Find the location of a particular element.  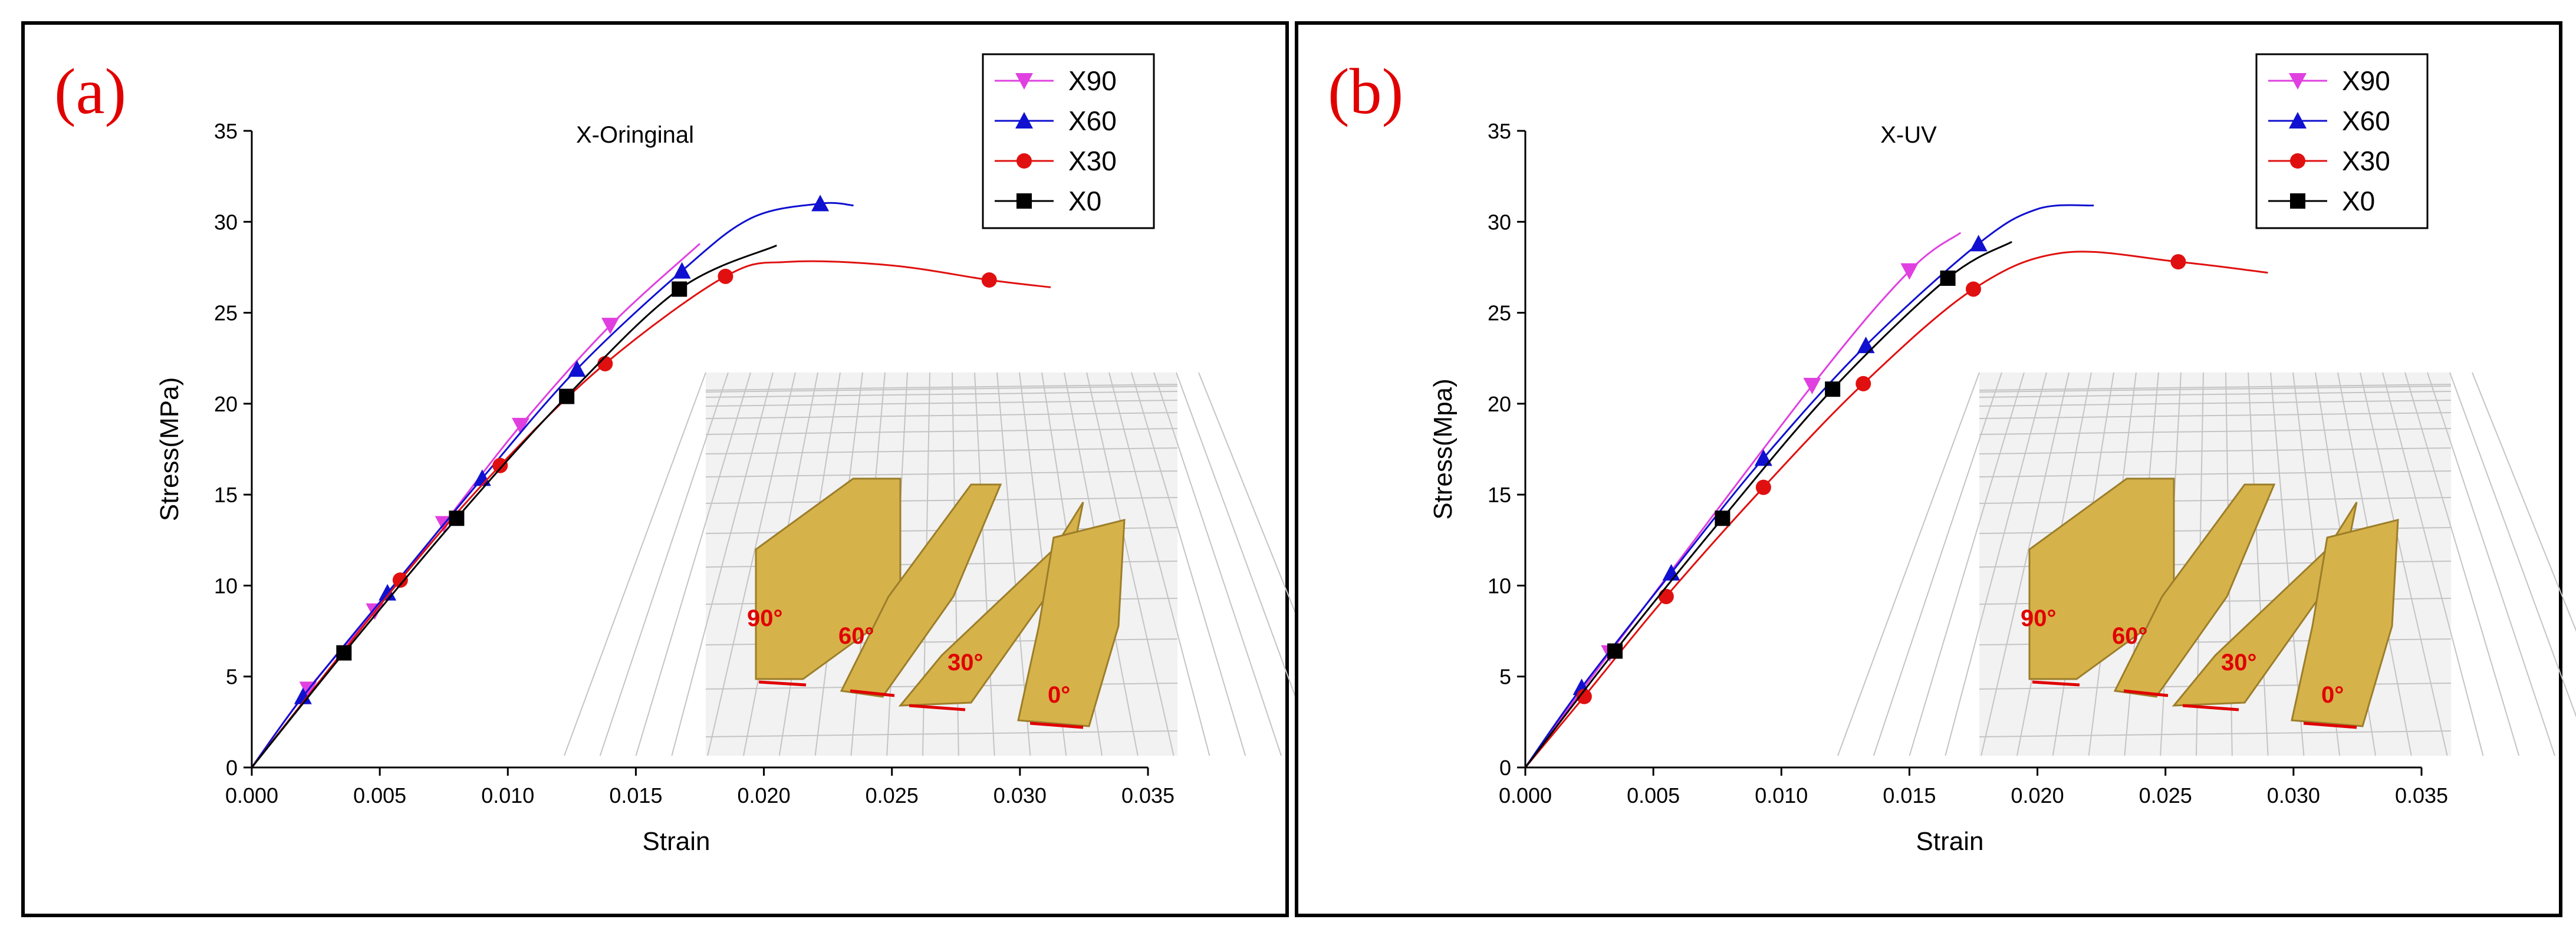

inset-image: 90° 60° 30° 0° is located at coordinates (2207, 564).